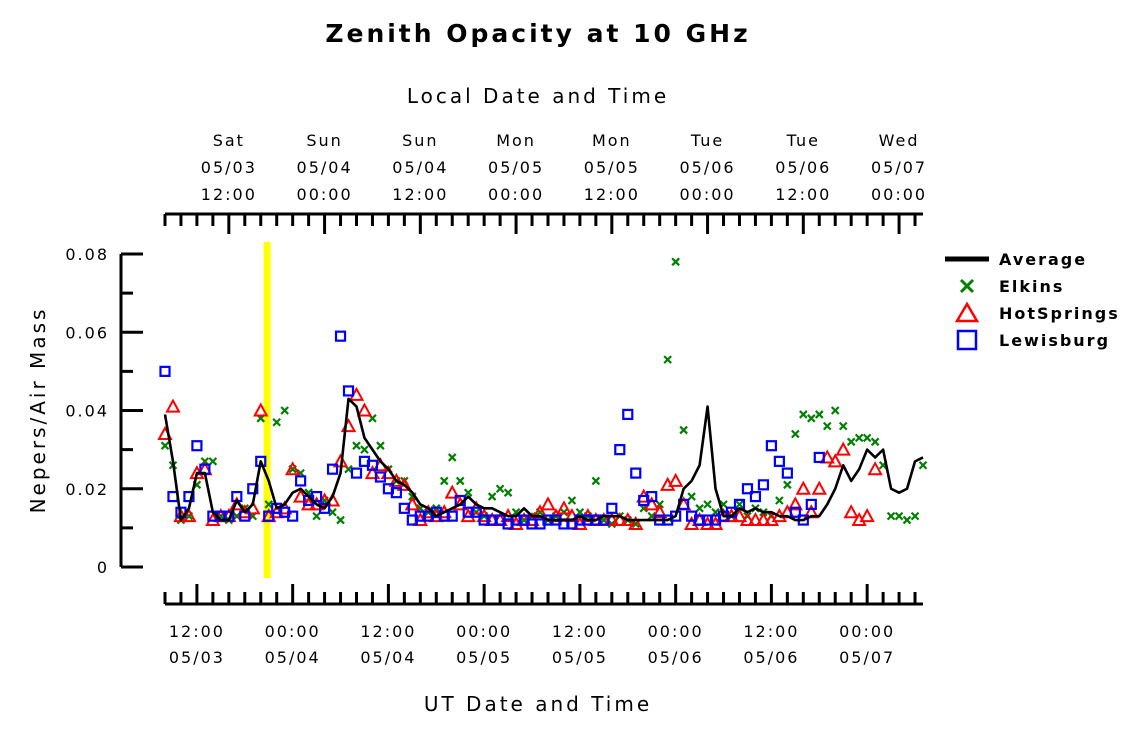 The width and height of the screenshot is (1125, 731). What do you see at coordinates (1059, 313) in the screenshot?
I see `legend-label-hotsprings: HotSprings` at bounding box center [1059, 313].